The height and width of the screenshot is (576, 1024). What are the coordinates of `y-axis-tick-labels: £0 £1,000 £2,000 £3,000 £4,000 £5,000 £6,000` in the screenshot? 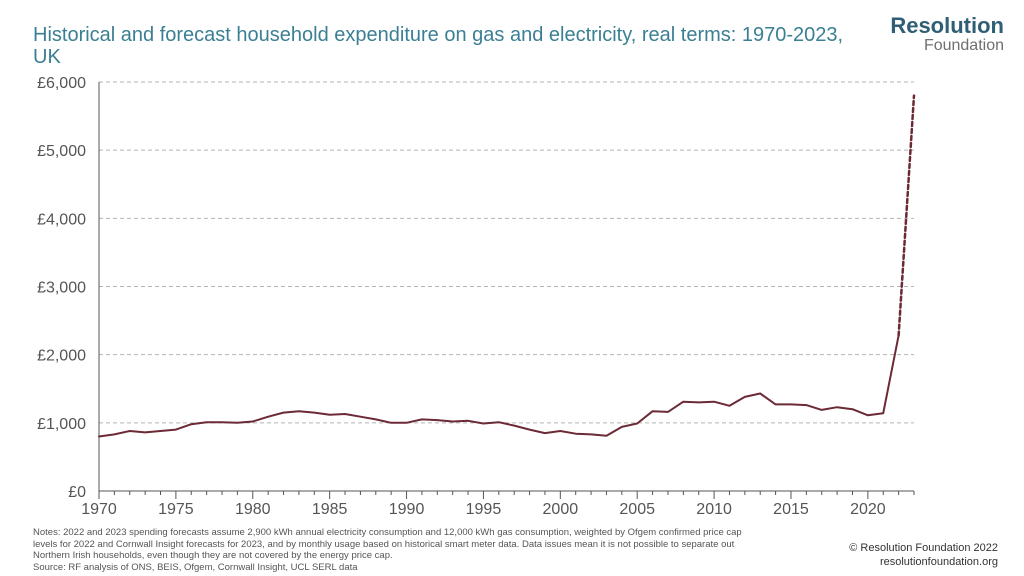 It's located at (61, 288).